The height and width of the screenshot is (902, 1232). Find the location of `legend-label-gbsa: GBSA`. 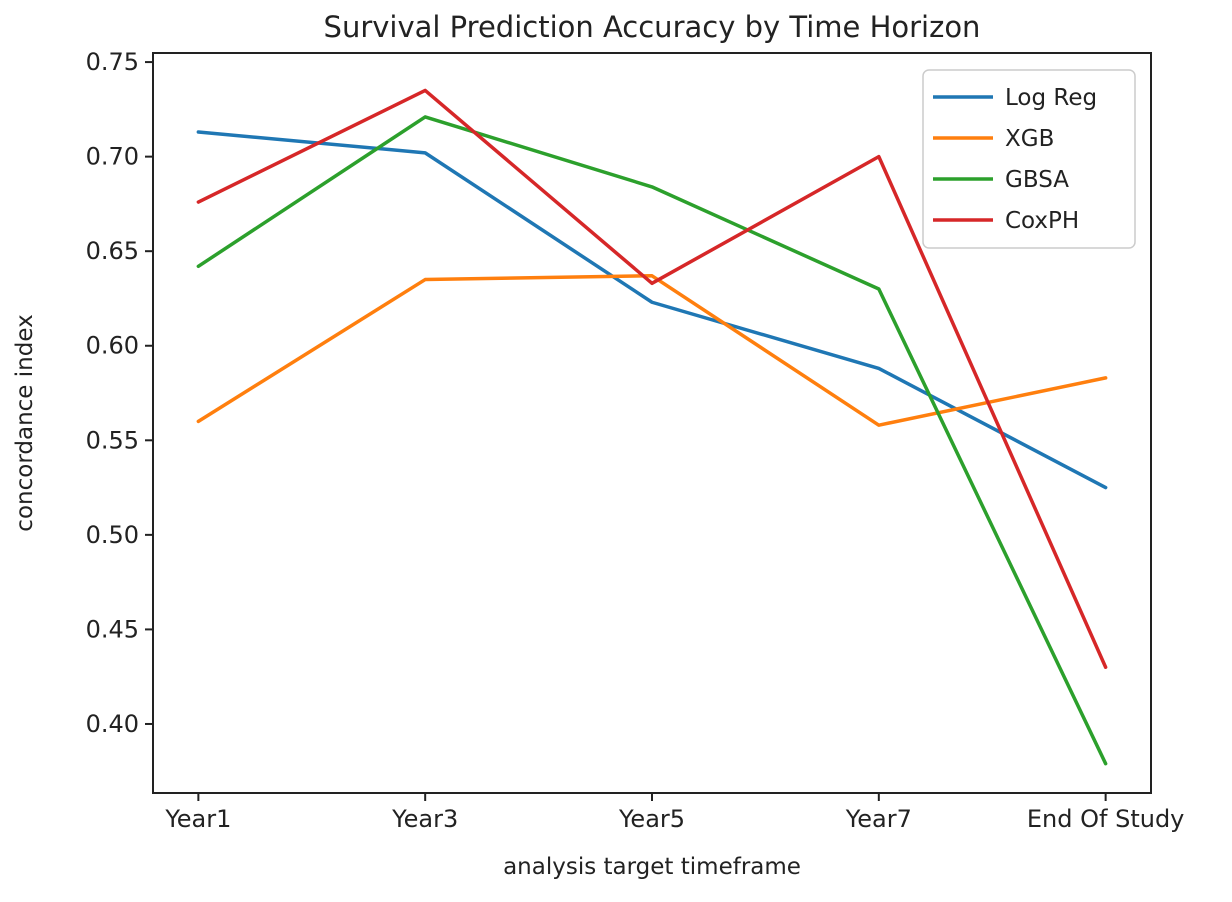

legend-label-gbsa: GBSA is located at coordinates (1037, 180).